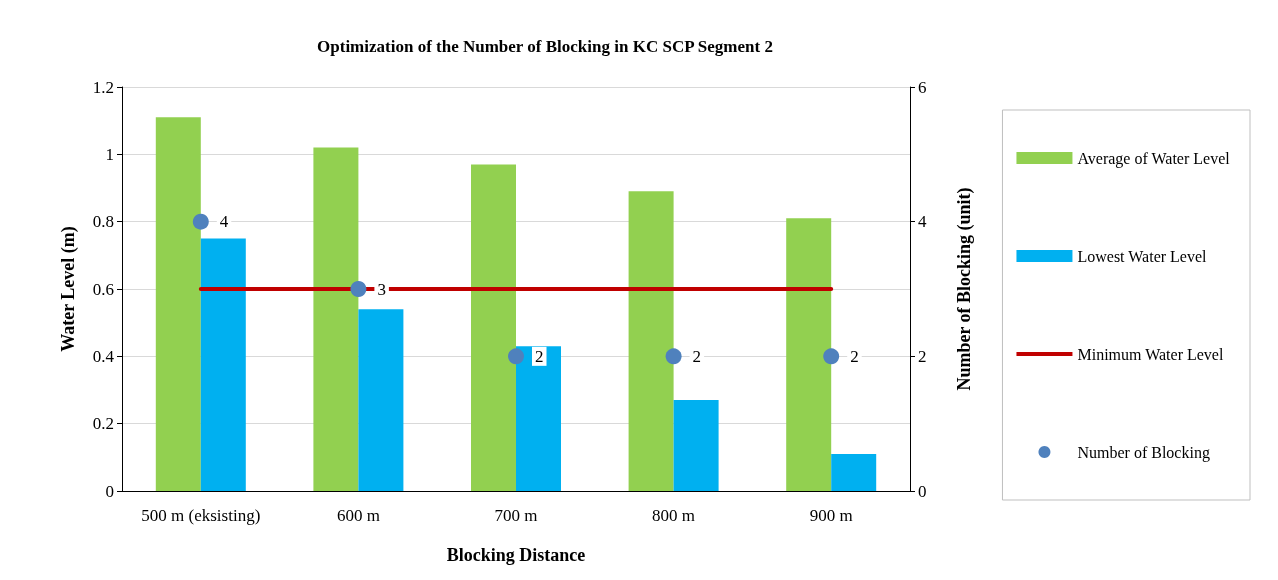 The width and height of the screenshot is (1278, 580). I want to click on y2-axis-title: Number of Blocking (unit), so click(964, 289).